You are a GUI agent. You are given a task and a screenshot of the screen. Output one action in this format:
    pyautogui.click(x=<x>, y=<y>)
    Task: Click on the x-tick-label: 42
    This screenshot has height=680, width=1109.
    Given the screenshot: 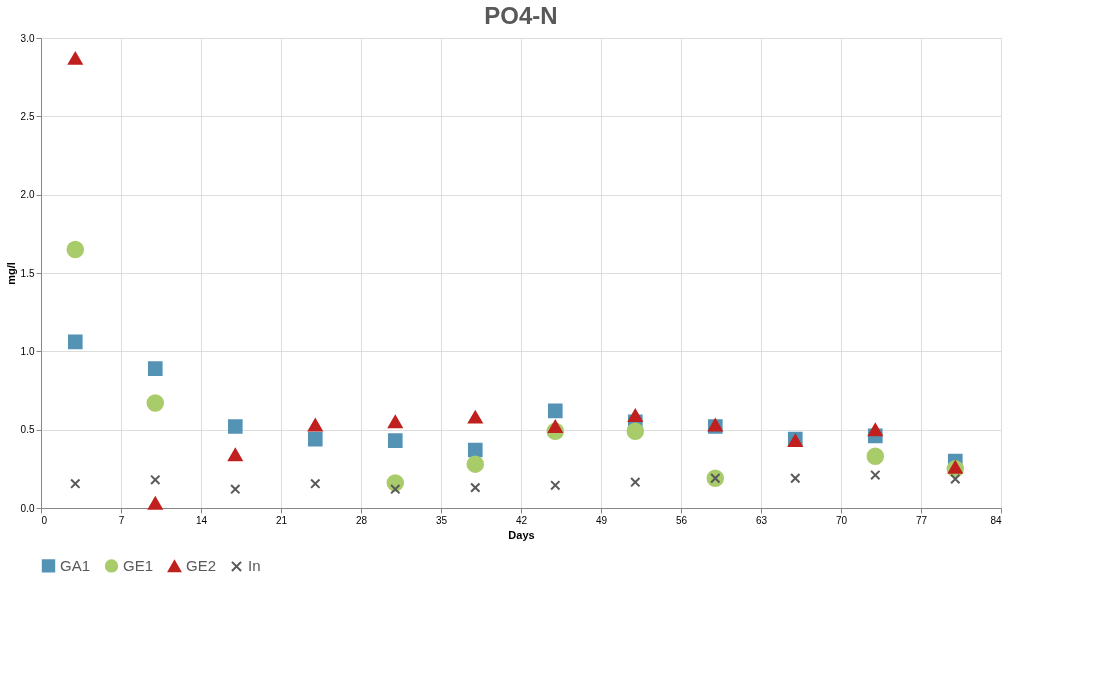 What is the action you would take?
    pyautogui.click(x=521, y=520)
    